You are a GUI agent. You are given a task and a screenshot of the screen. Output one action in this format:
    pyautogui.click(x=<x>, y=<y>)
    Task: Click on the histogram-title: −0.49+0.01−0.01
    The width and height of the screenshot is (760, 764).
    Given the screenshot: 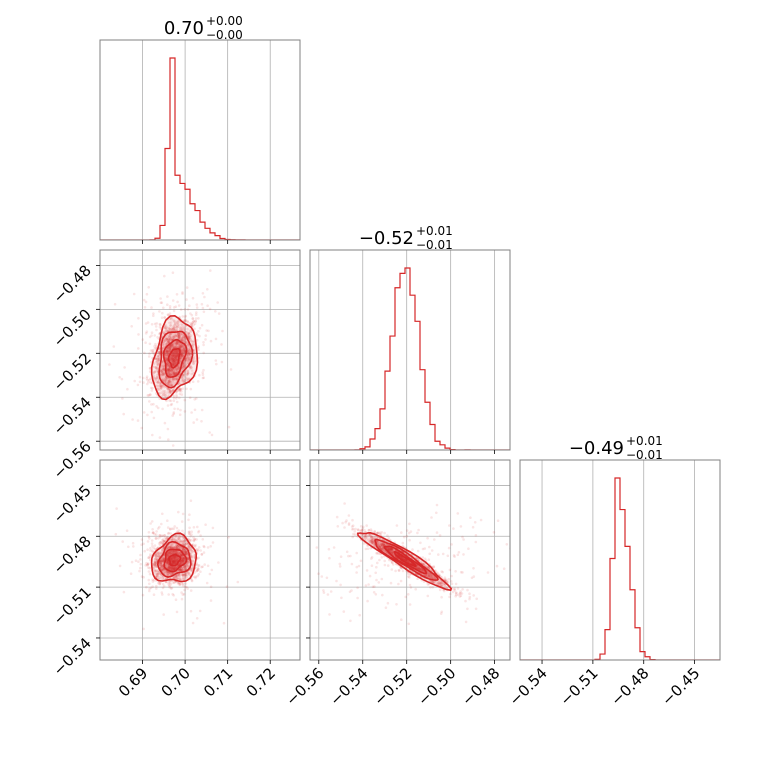 What is the action you would take?
    pyautogui.click(x=616, y=448)
    